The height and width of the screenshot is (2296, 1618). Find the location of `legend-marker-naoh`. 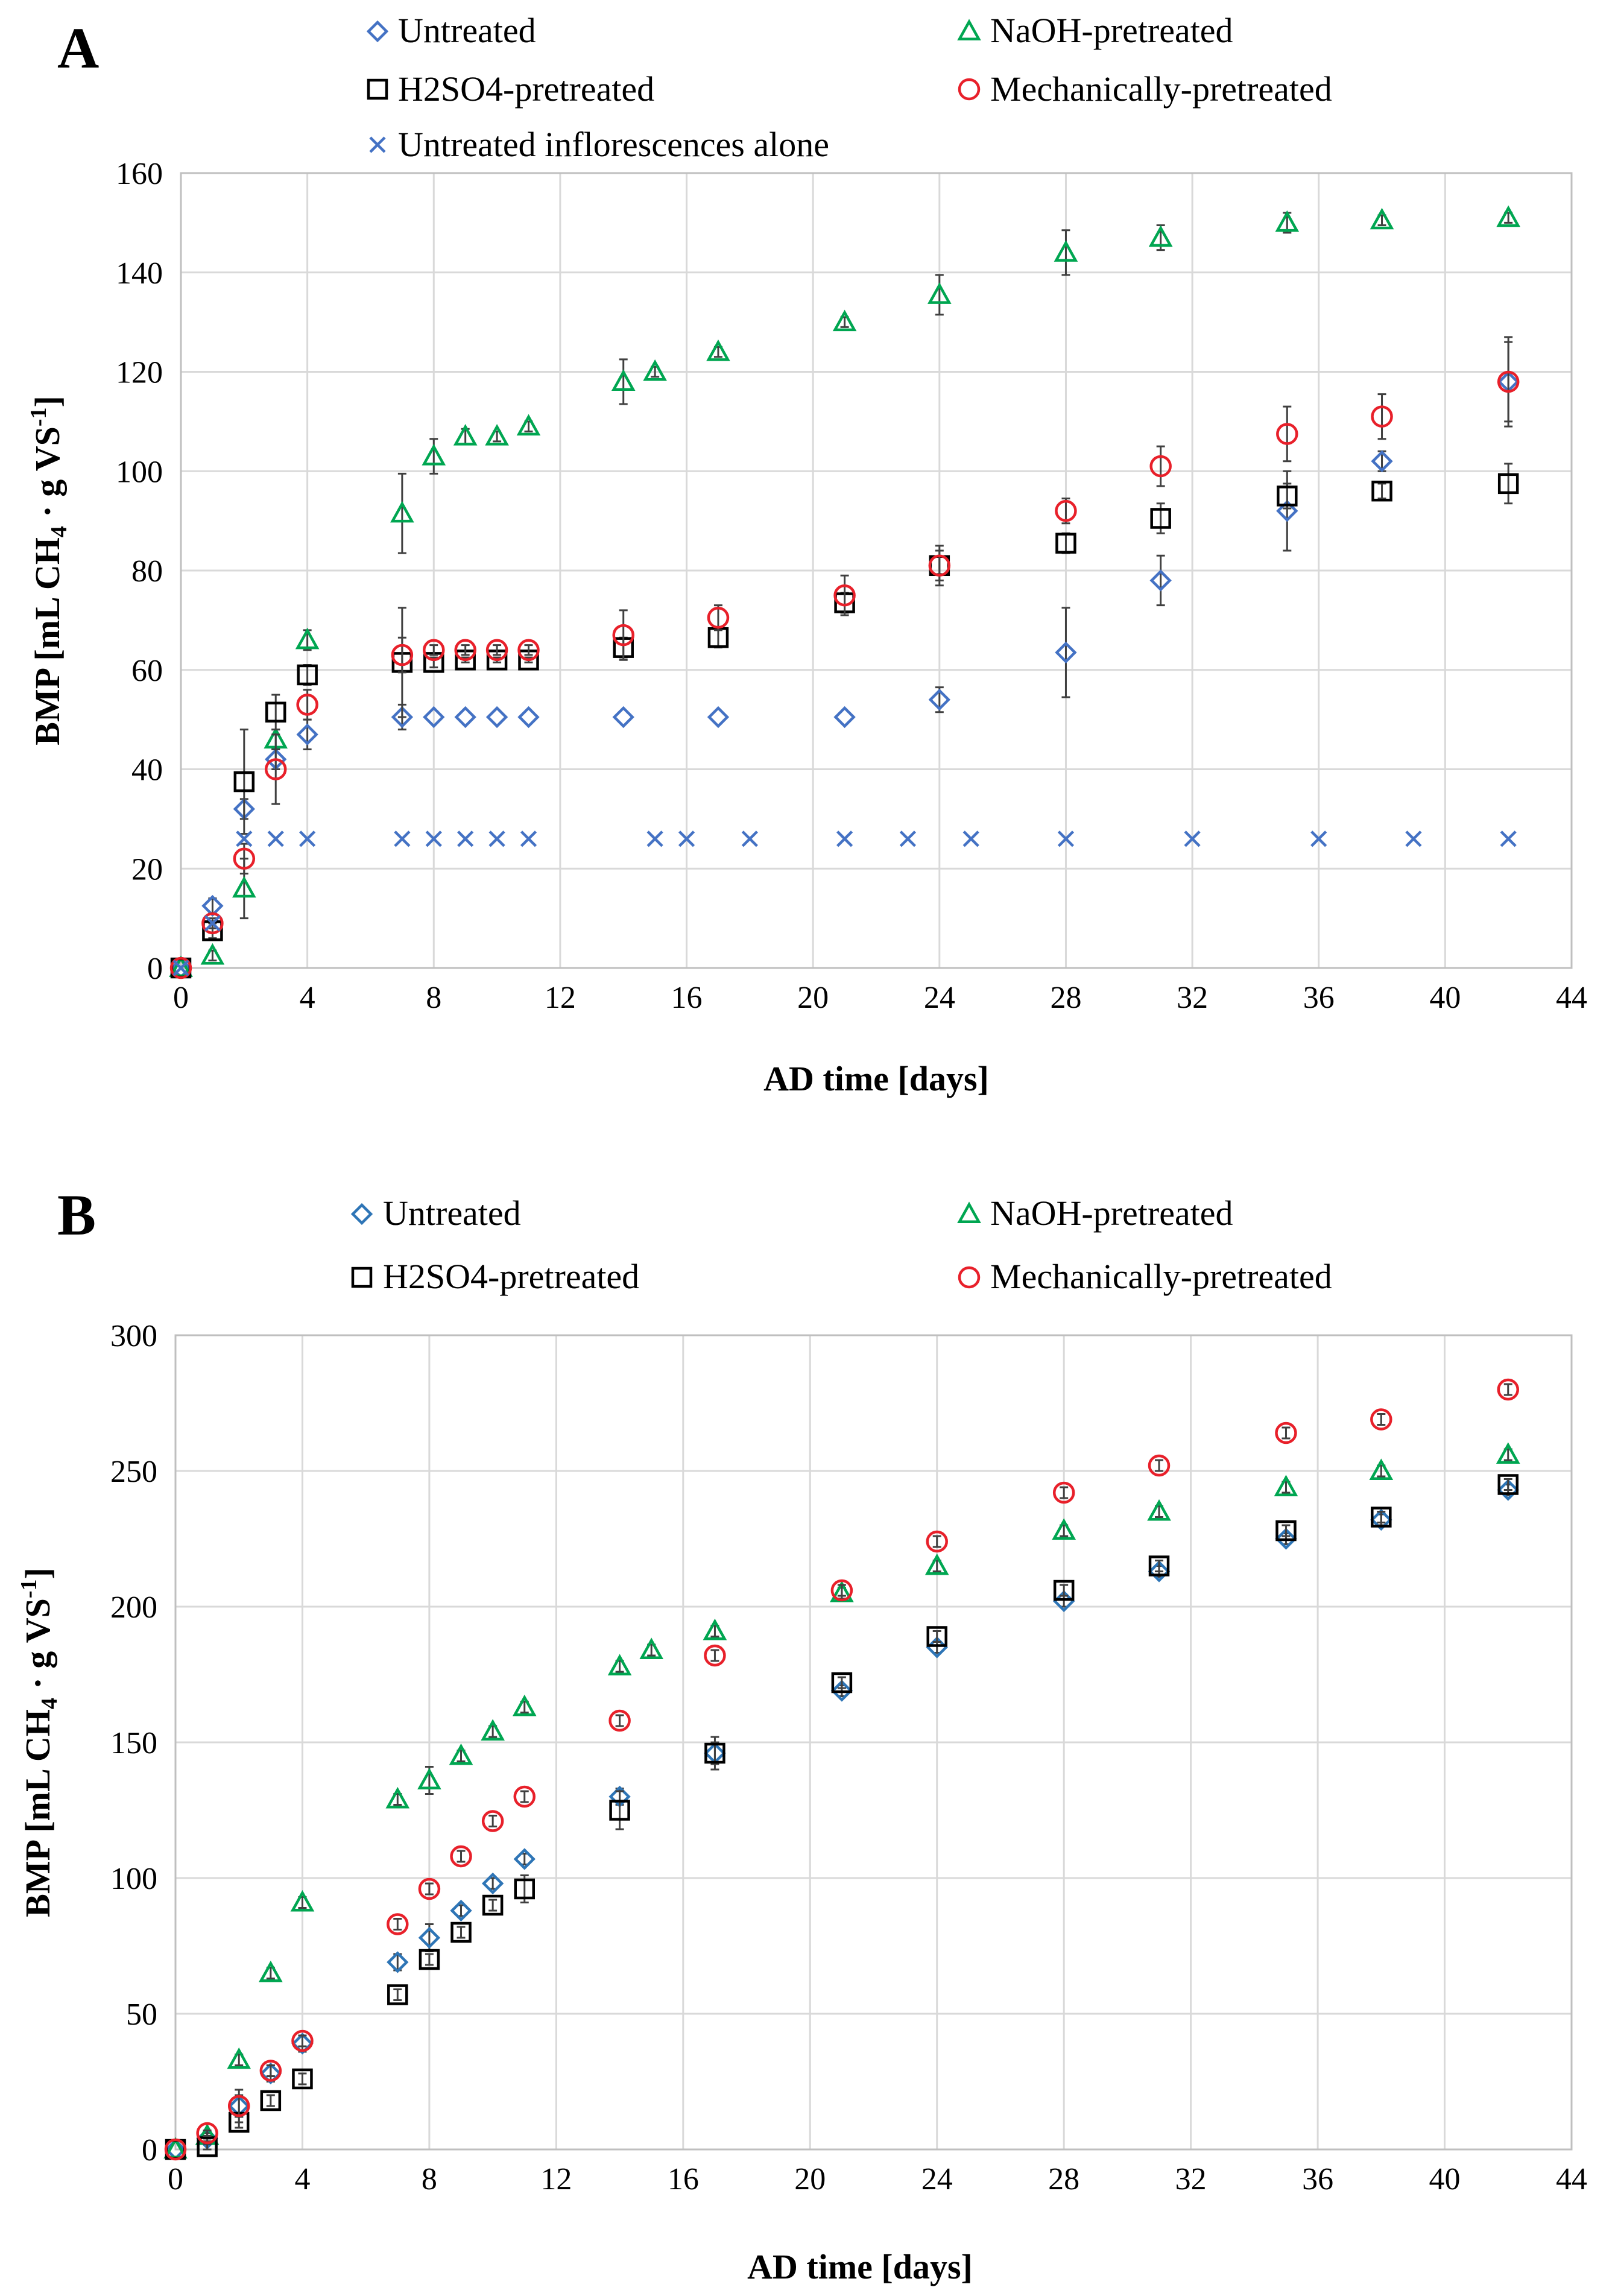

legend-marker-naoh is located at coordinates (969, 30).